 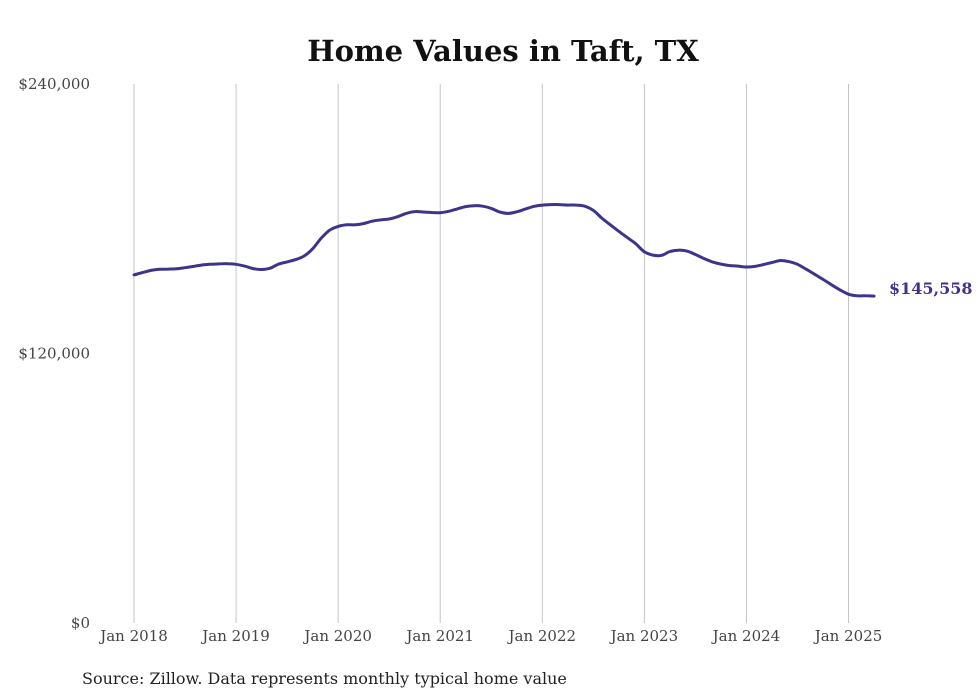 What do you see at coordinates (503, 51) in the screenshot?
I see `chart-title: Home Values in Taft, TX` at bounding box center [503, 51].